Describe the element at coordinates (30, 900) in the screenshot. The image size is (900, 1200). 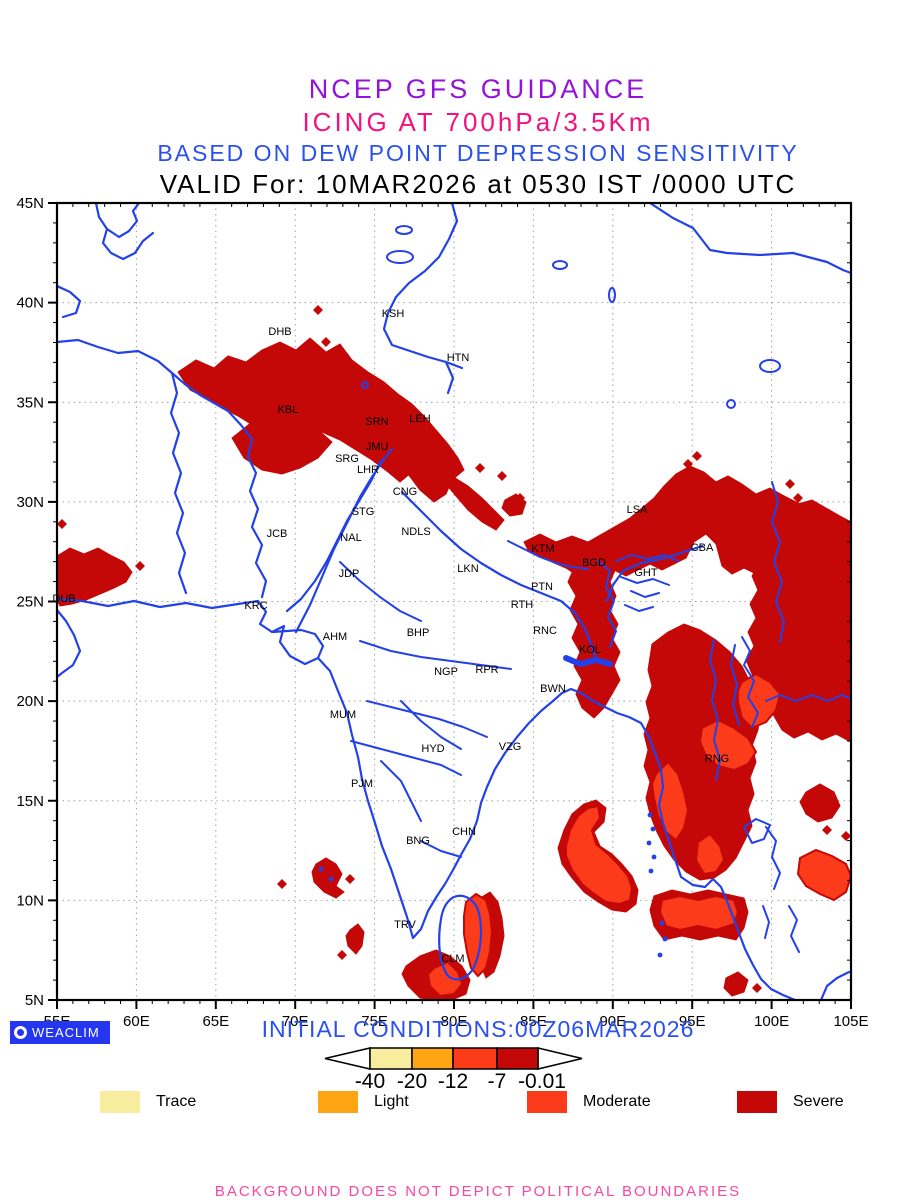
I see `lat-tick-label: 10N` at that location.